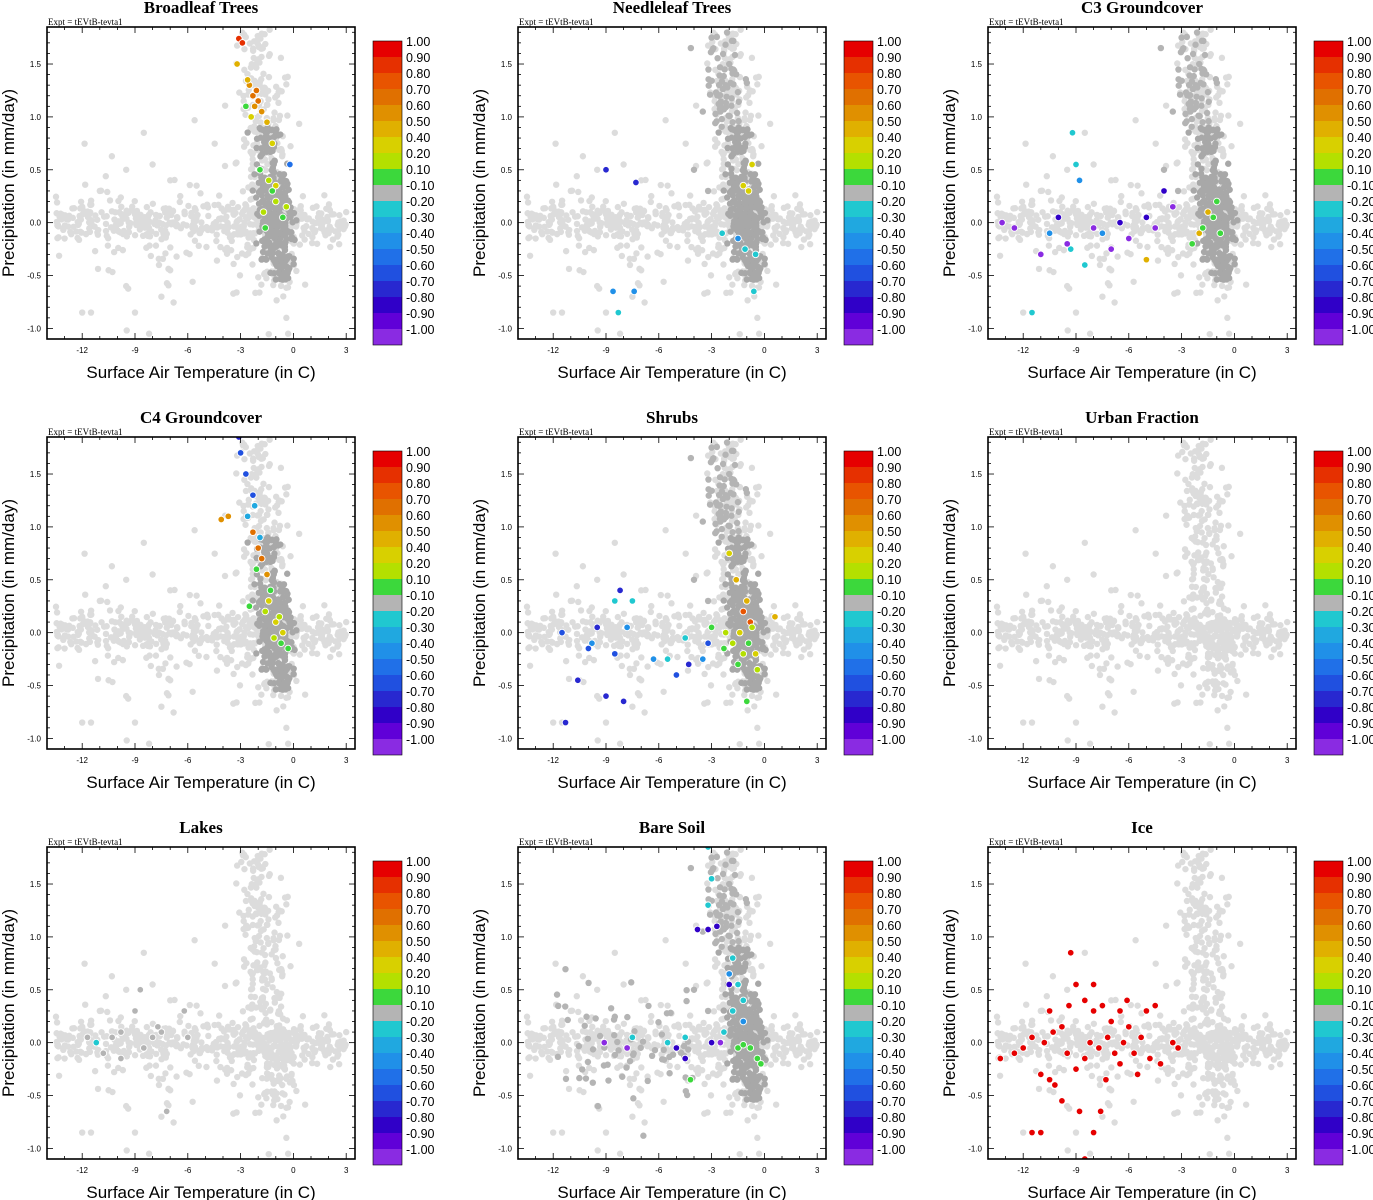  What do you see at coordinates (420, 266) in the screenshot?
I see `colorbar-label: -0.60` at bounding box center [420, 266].